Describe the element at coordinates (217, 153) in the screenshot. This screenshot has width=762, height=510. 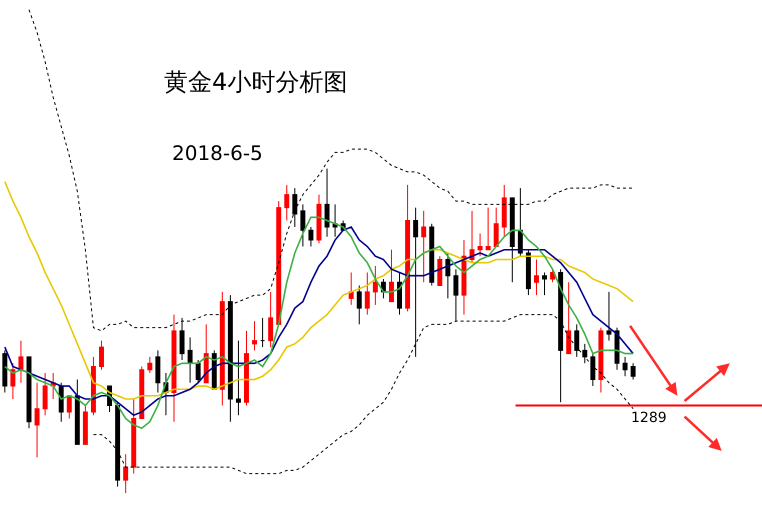
I see `chart-subtitle: 2018-6-5` at that location.